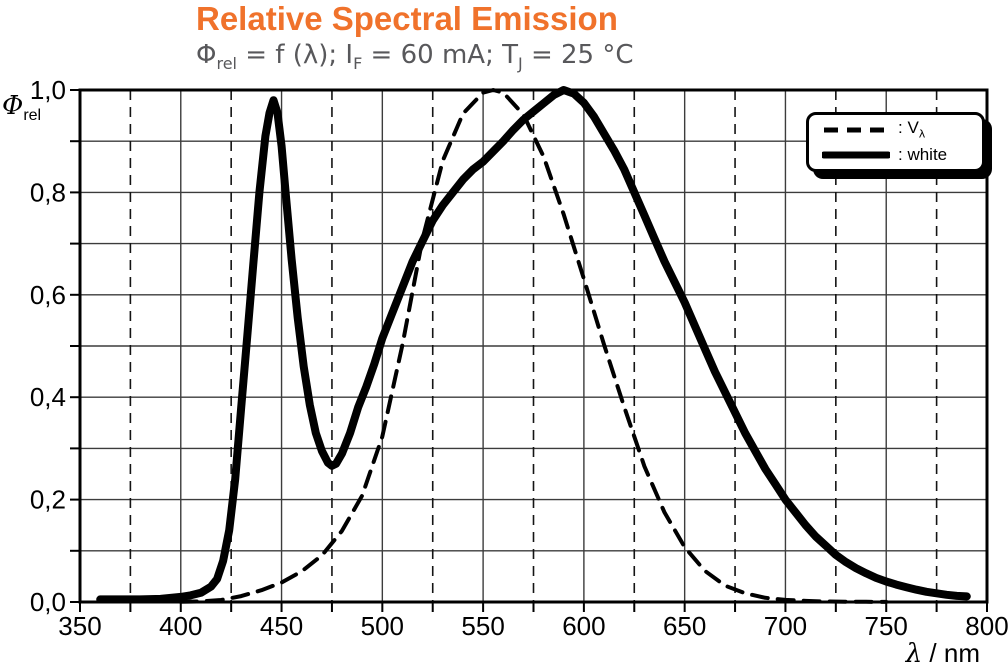 Image resolution: width=1008 pixels, height=667 pixels. Describe the element at coordinates (895, 142) in the screenshot. I see `legend: : Vλ : white` at that location.